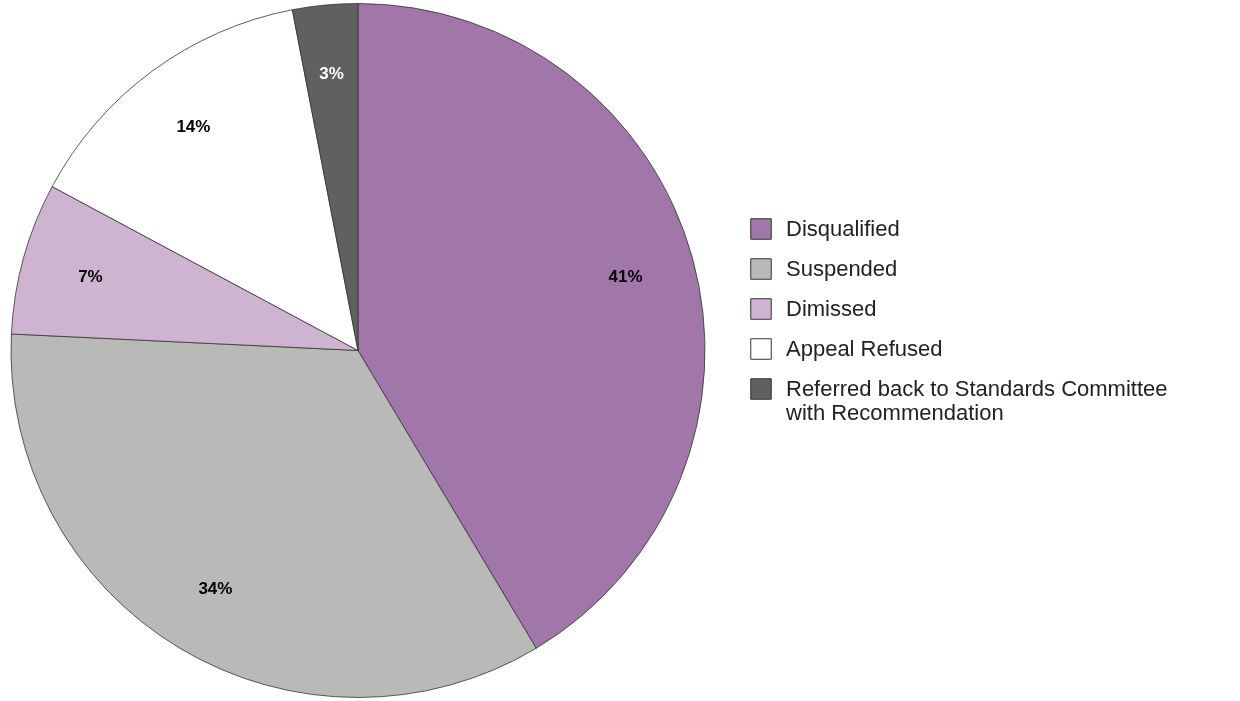 The image size is (1240, 701). What do you see at coordinates (831, 308) in the screenshot?
I see `legend-label: Dimissed` at bounding box center [831, 308].